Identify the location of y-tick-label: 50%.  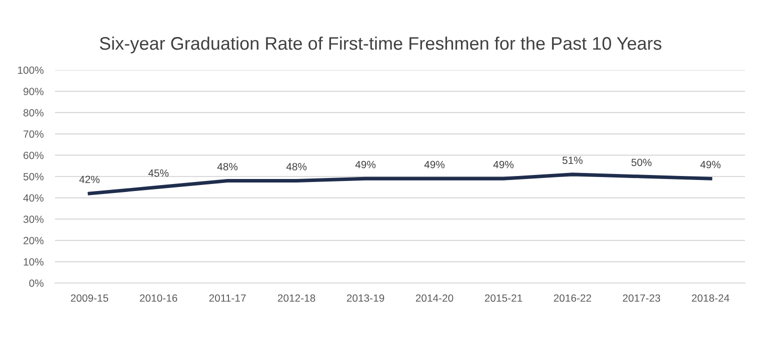
(33, 176).